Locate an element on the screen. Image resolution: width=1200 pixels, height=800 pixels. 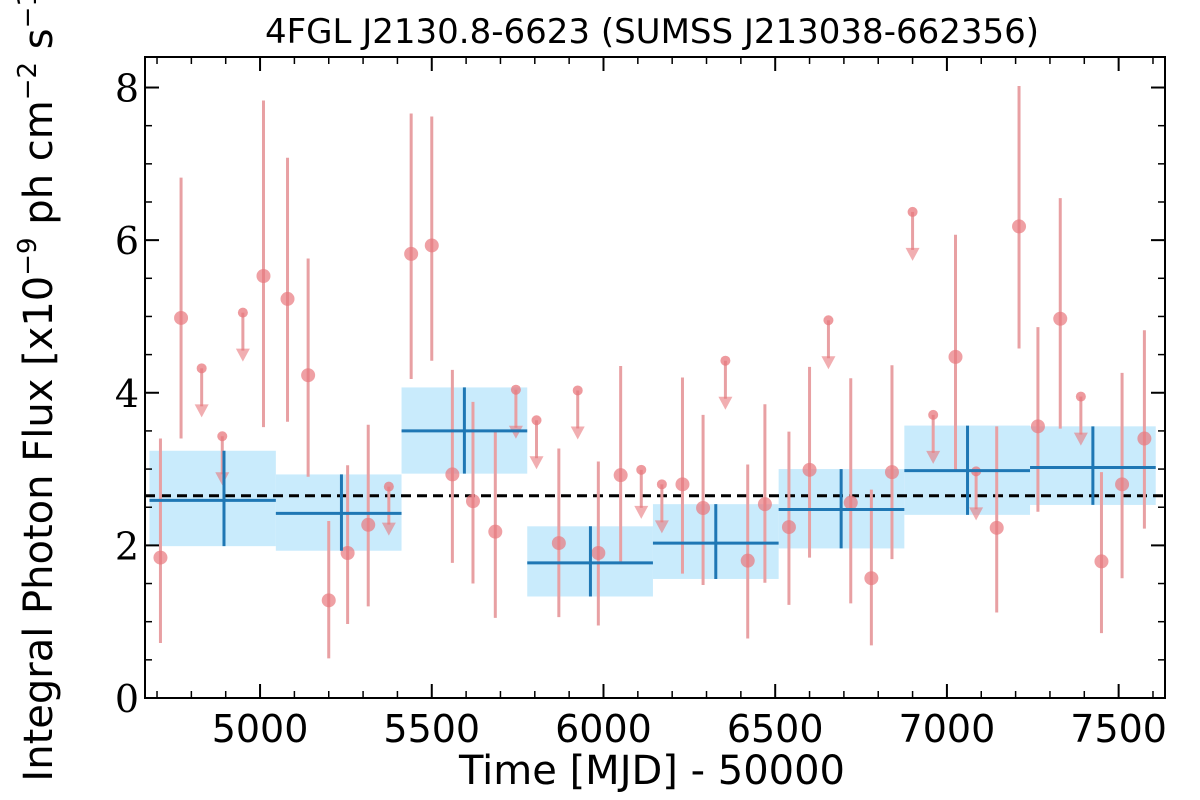
x-axis-label: Time [MJD] - 50000 is located at coordinates (651, 771).